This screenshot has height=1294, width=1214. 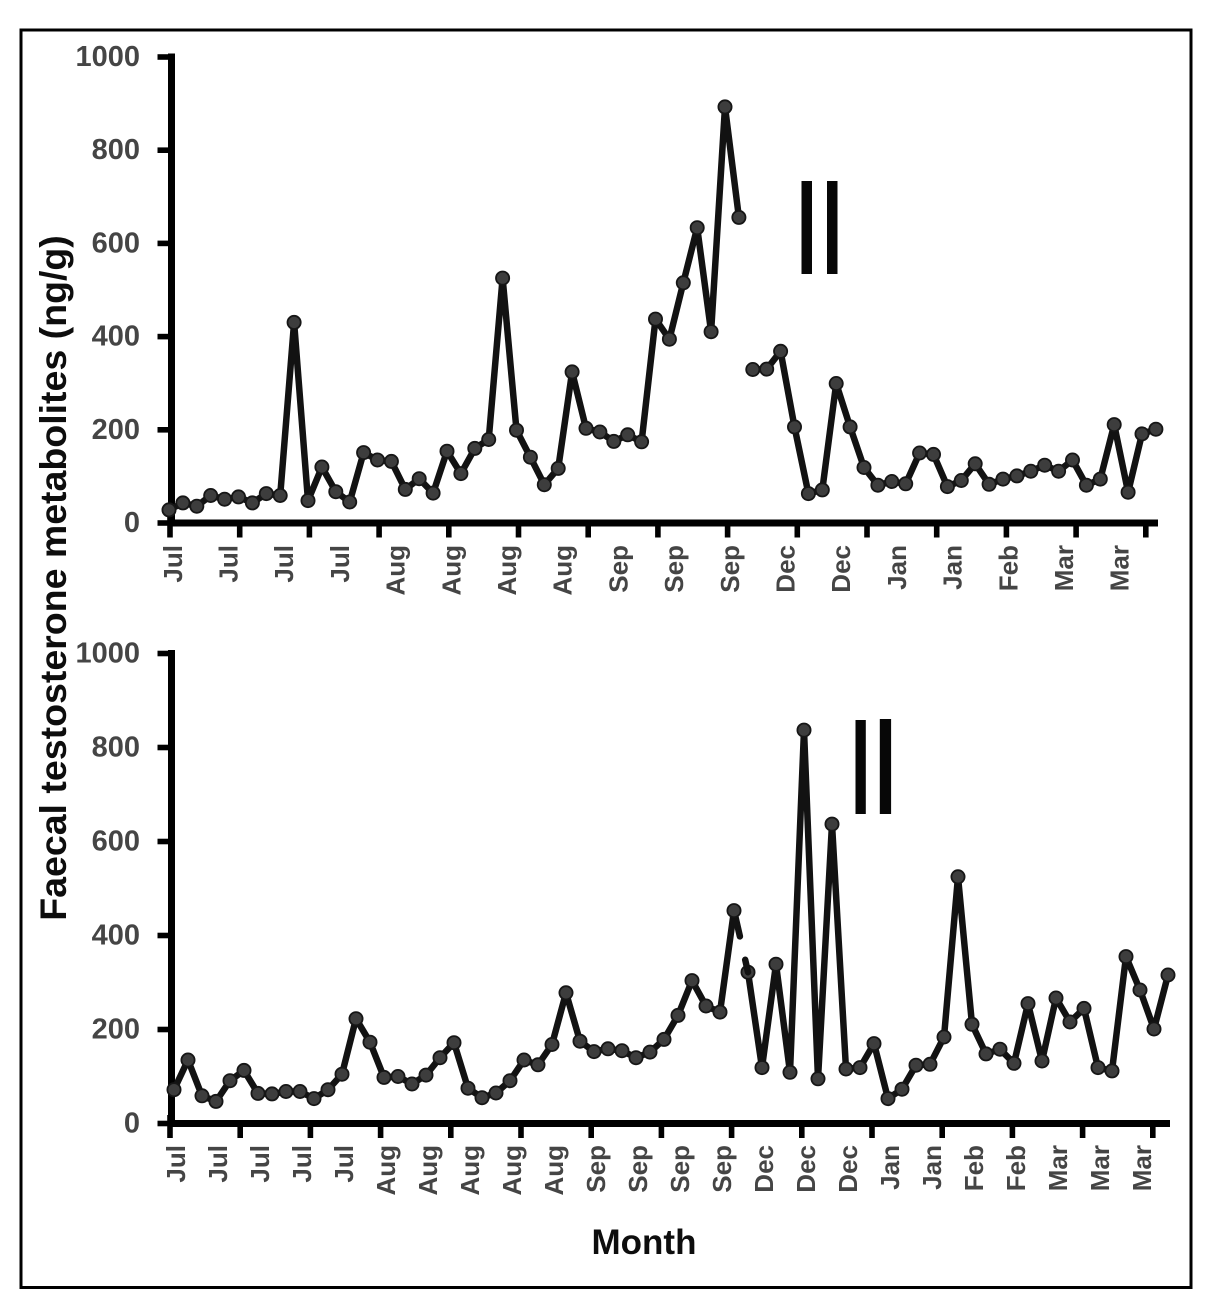 What do you see at coordinates (53, 578) in the screenshot?
I see `svg-text:Faecal testosterone metabolite: Faecal testosterone metabolites (ng/g)` at bounding box center [53, 578].